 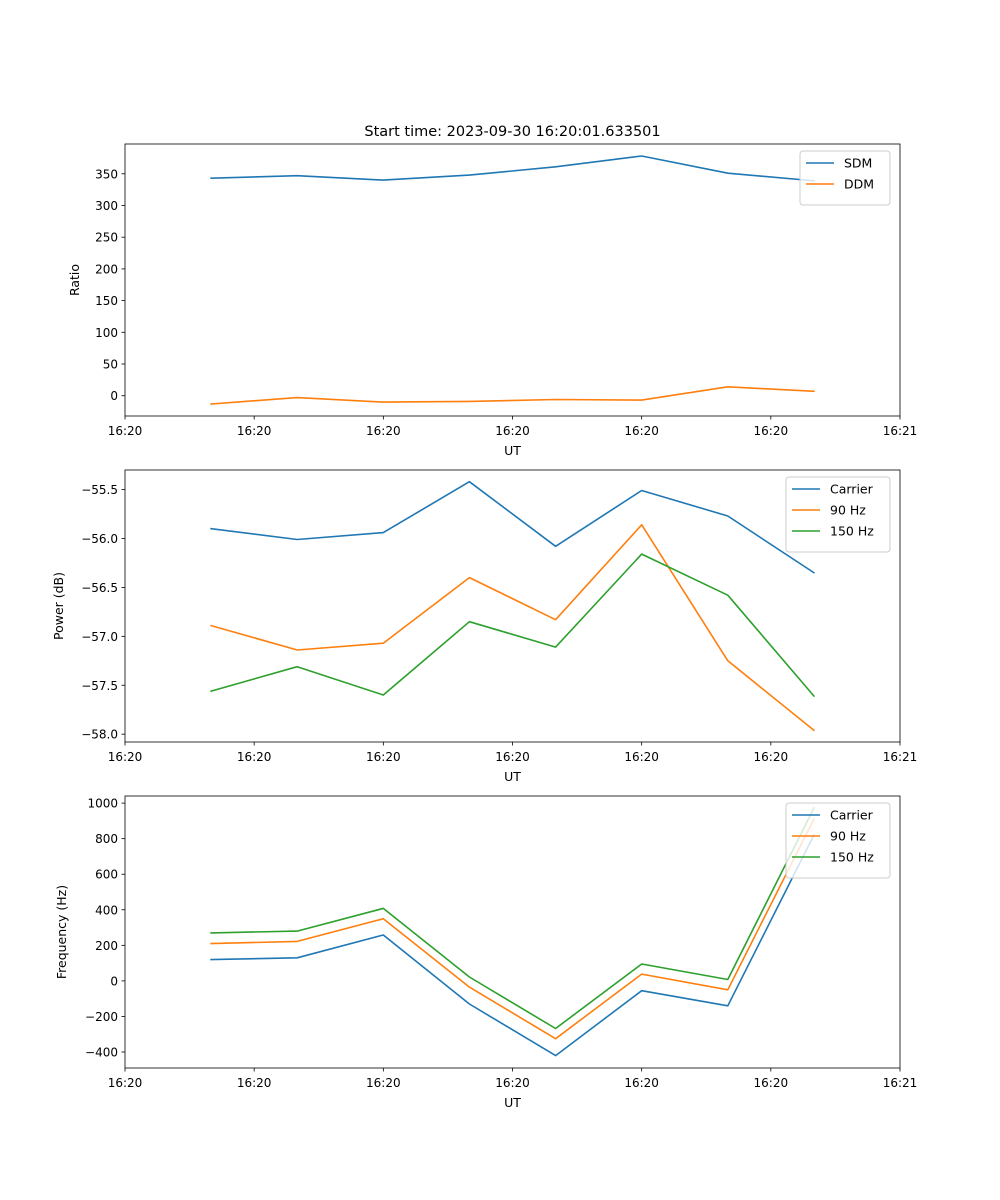 What do you see at coordinates (58, 606) in the screenshot?
I see `y-axis-label: Power (dB)` at bounding box center [58, 606].